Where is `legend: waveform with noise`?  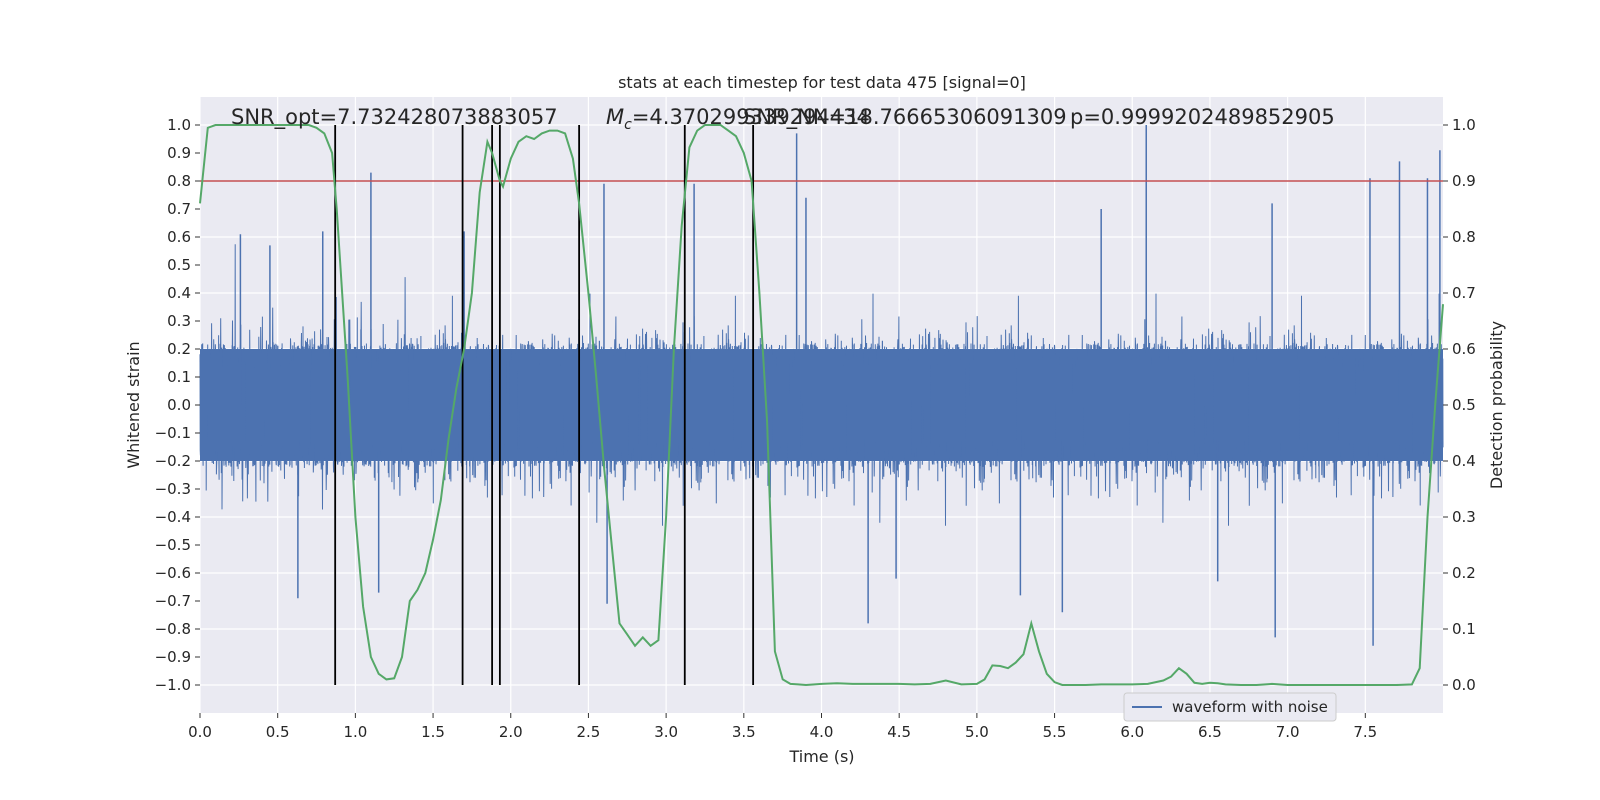
legend: waveform with noise is located at coordinates (1230, 707).